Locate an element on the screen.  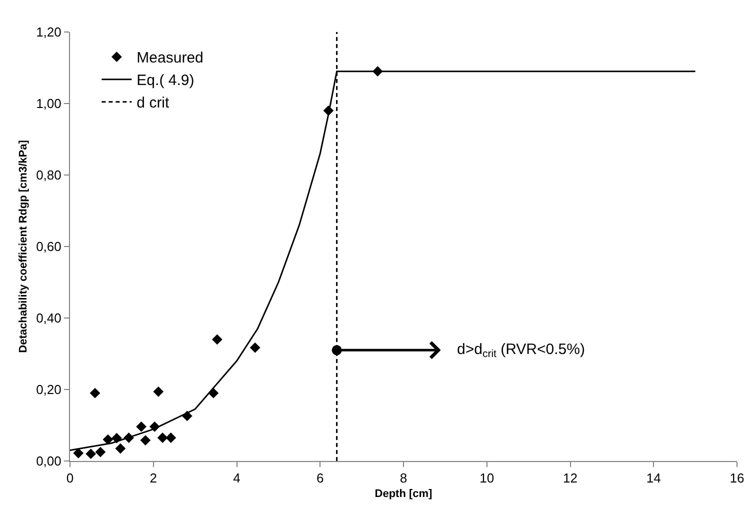
x-tick-label: 14 is located at coordinates (653, 478).